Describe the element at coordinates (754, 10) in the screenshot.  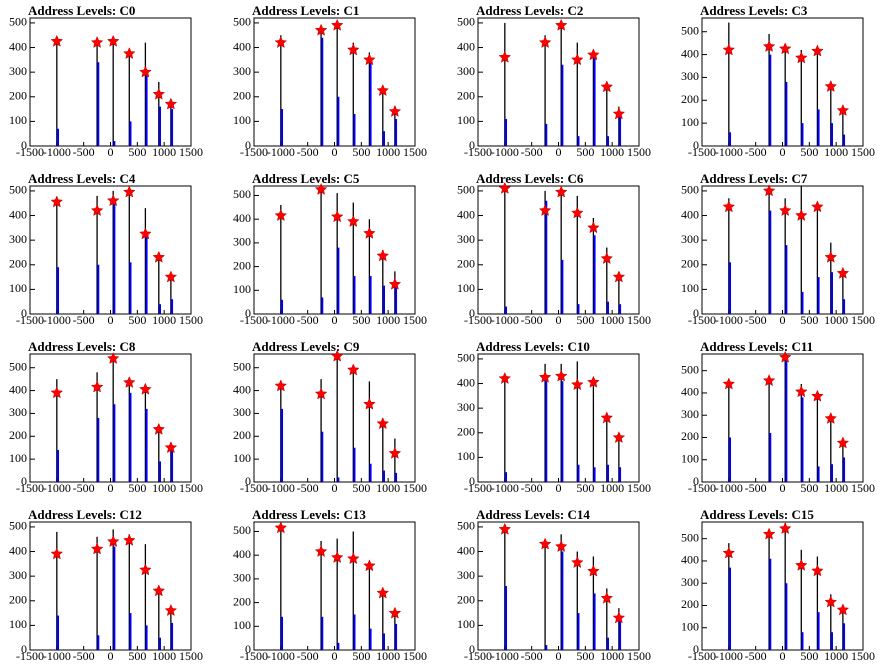
I see `chart-title: Address Levels: C3` at that location.